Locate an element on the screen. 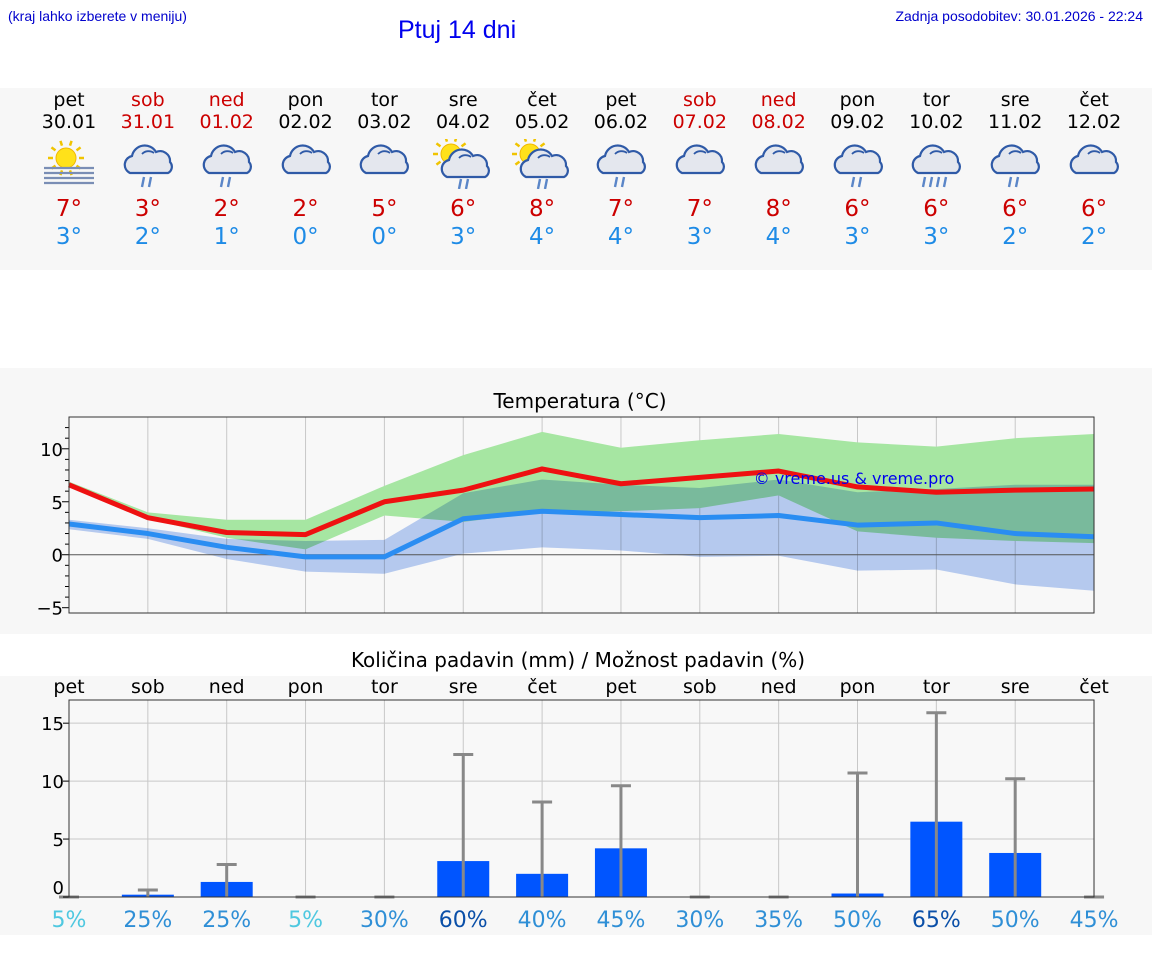 The height and width of the screenshot is (975, 1152). x-category-label: pet is located at coordinates (68, 687).